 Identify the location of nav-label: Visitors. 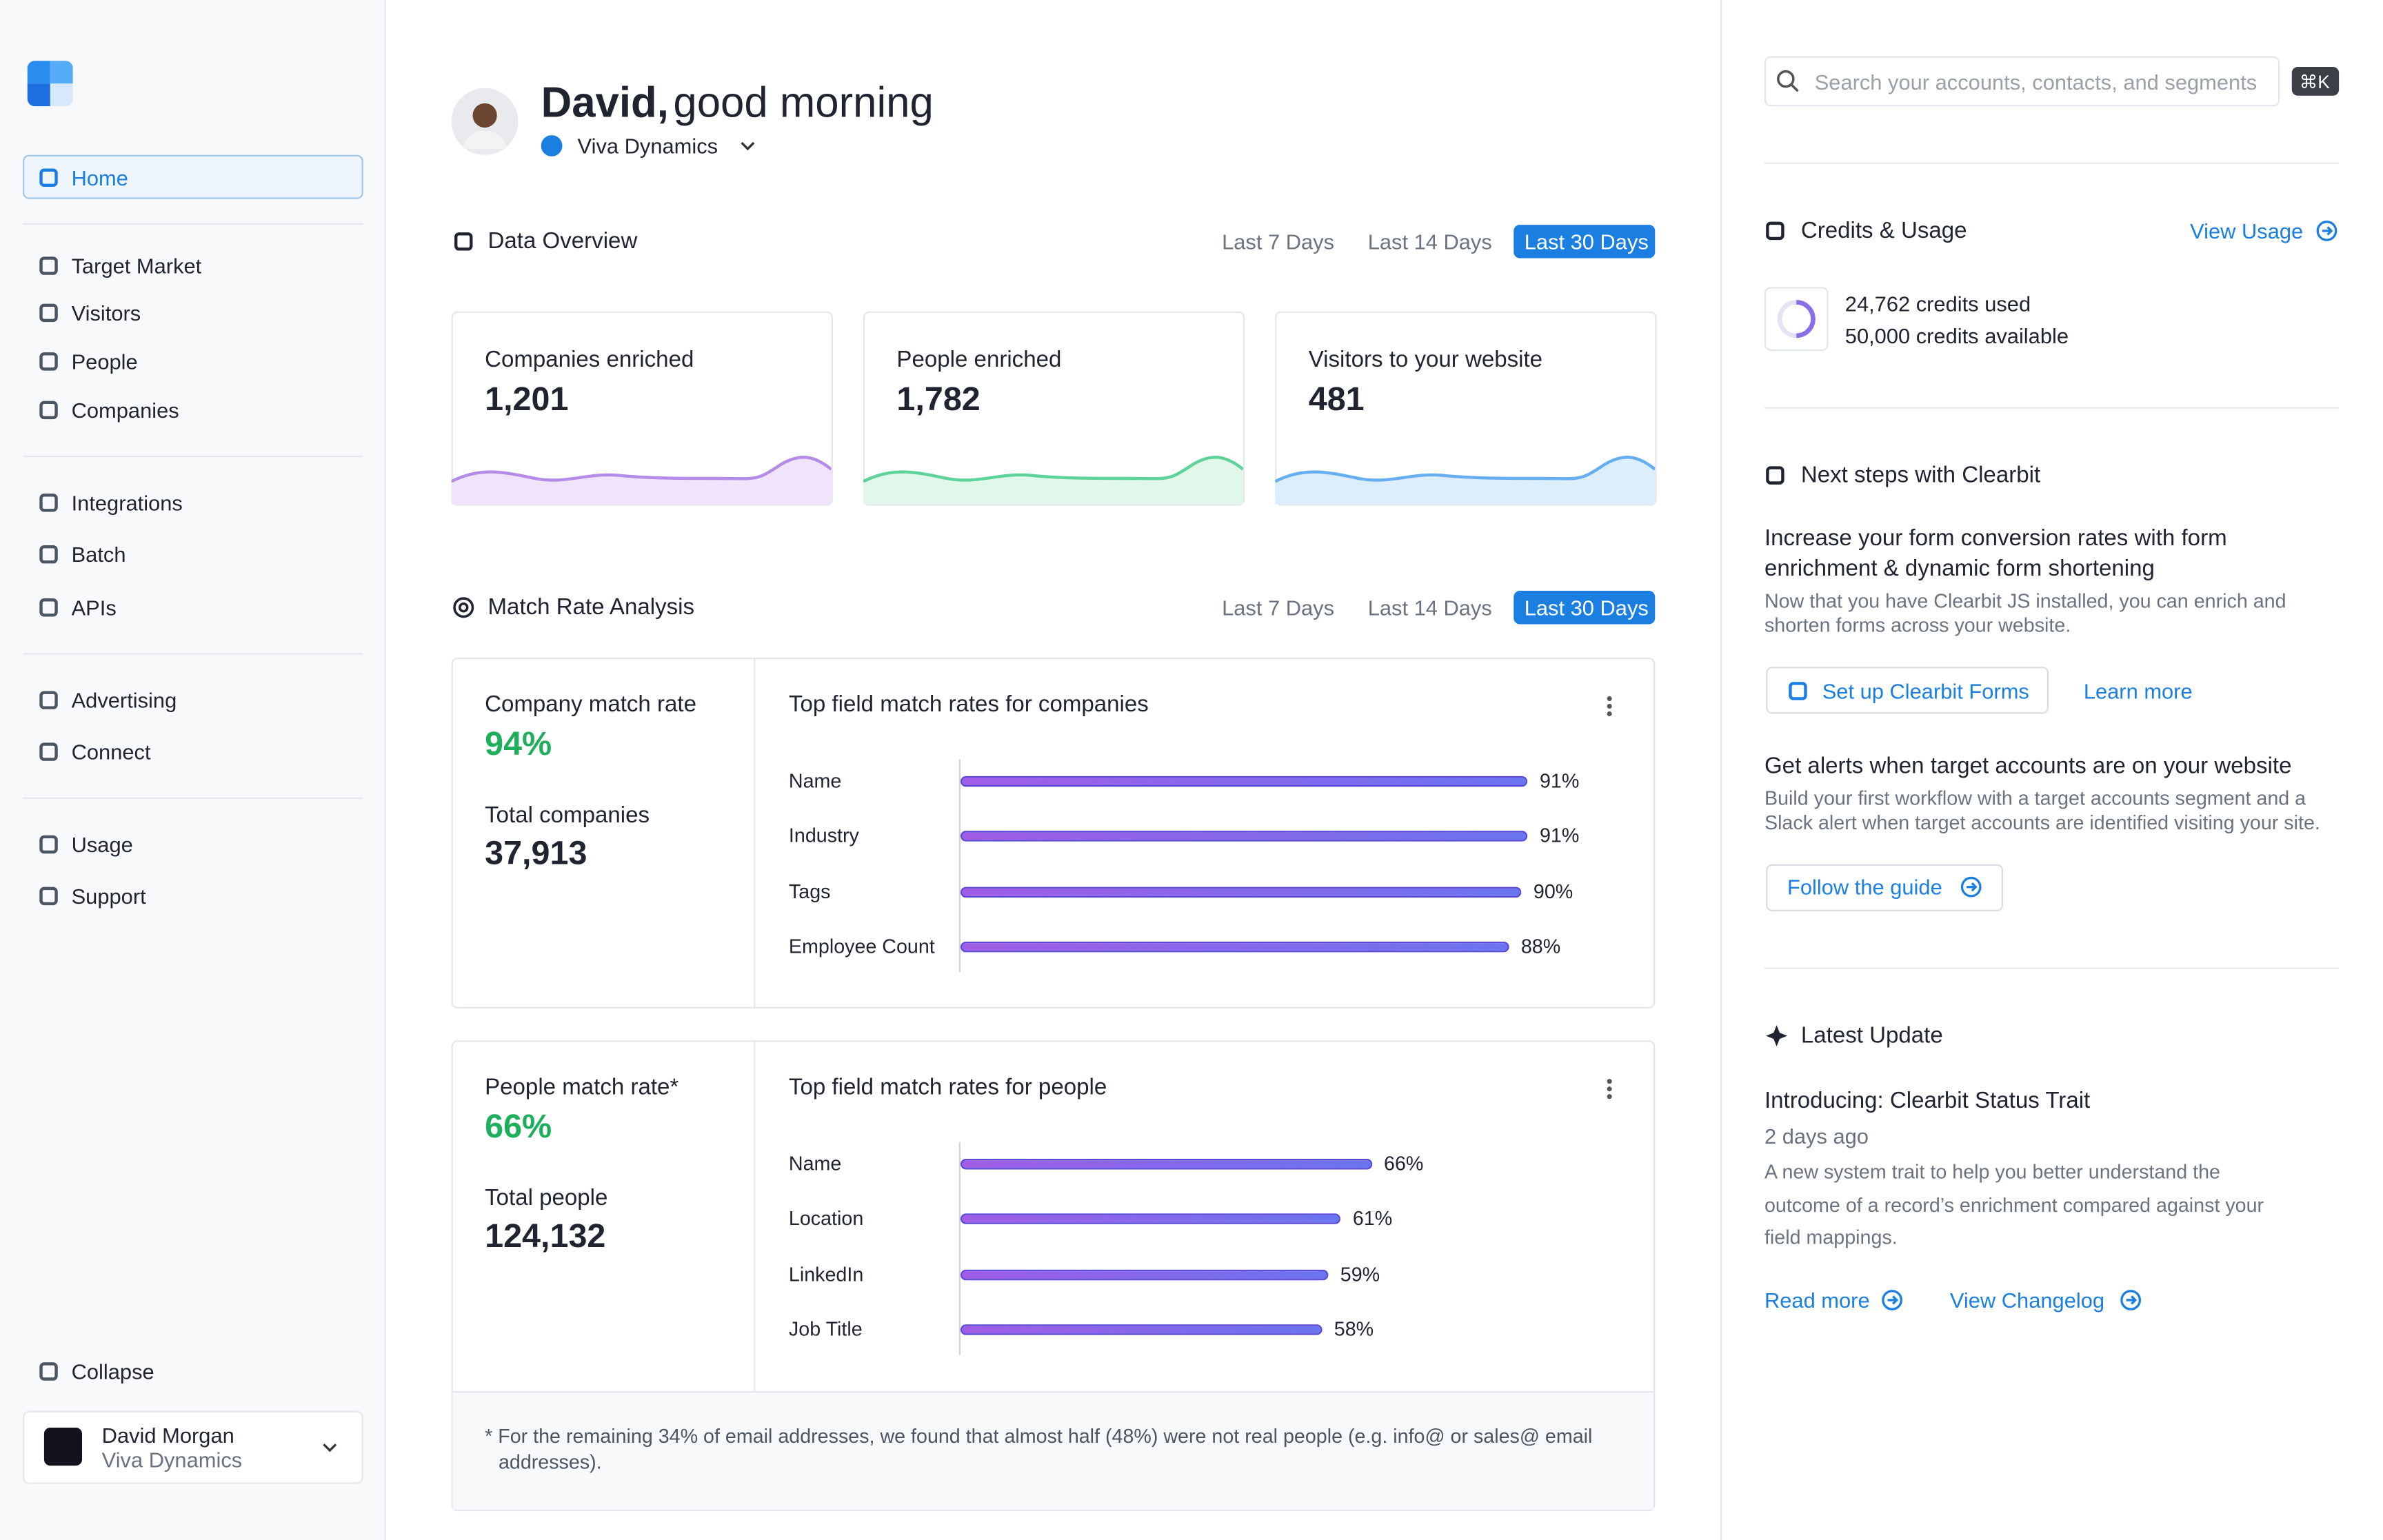
(106, 313).